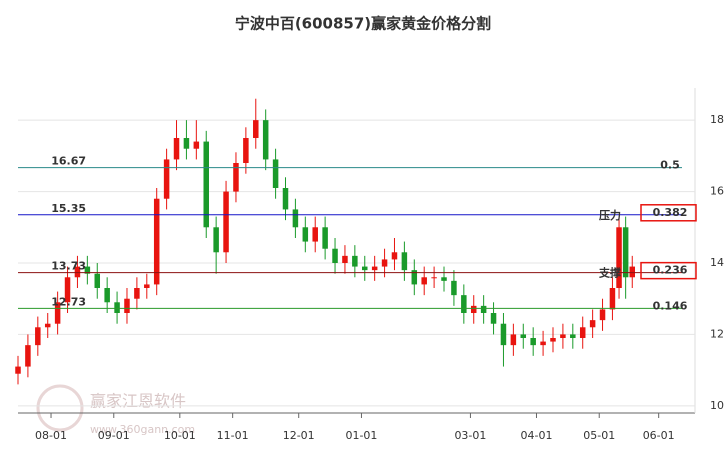  I want to click on level-ratio: 0.236, so click(670, 270).